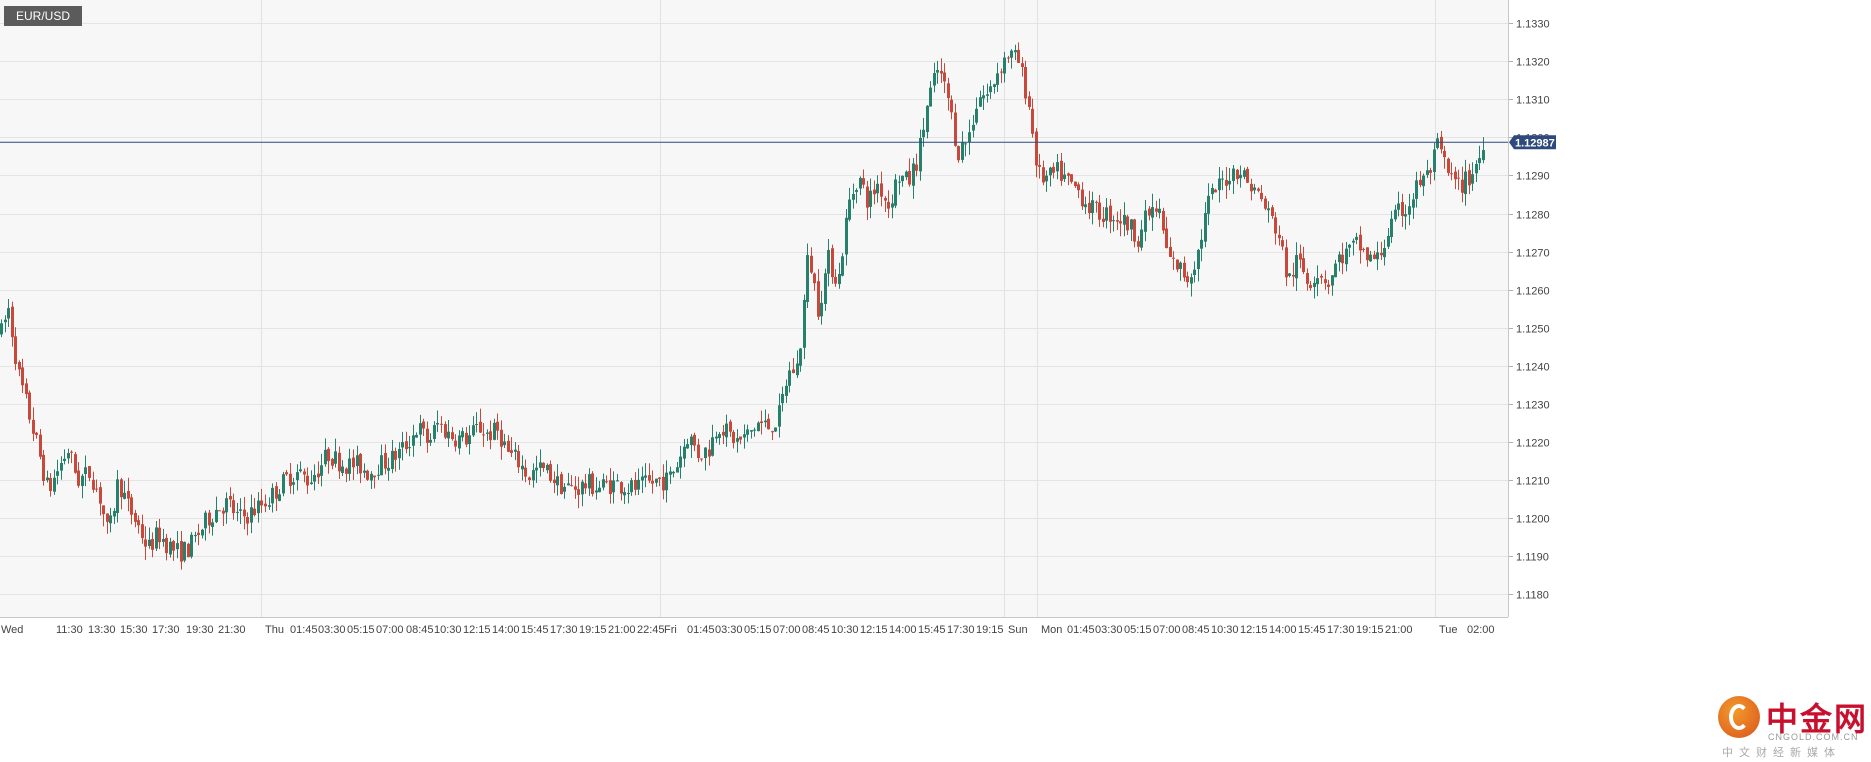  I want to click on y-tick-label: 1.1230, so click(1533, 406).